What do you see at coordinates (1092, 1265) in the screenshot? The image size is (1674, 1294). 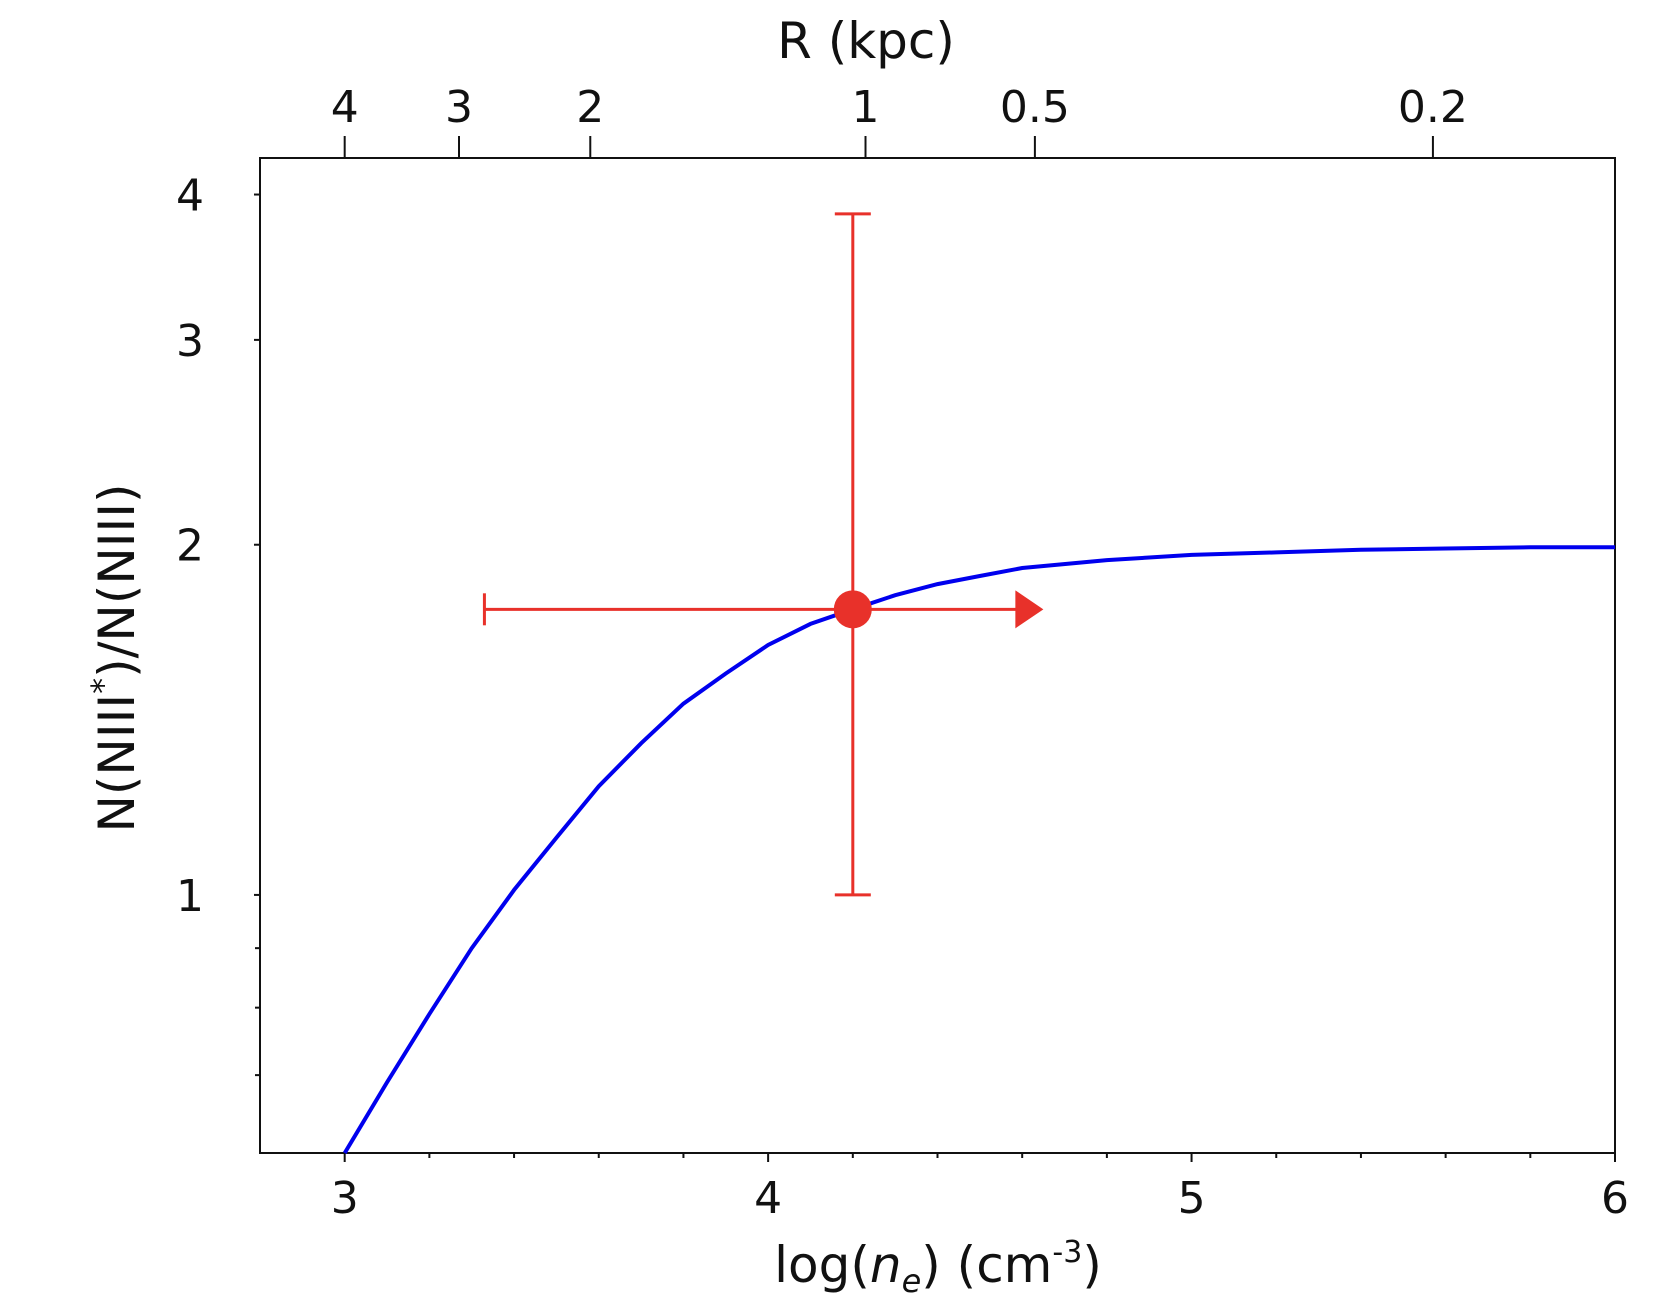 I see `x-title-post: )` at bounding box center [1092, 1265].